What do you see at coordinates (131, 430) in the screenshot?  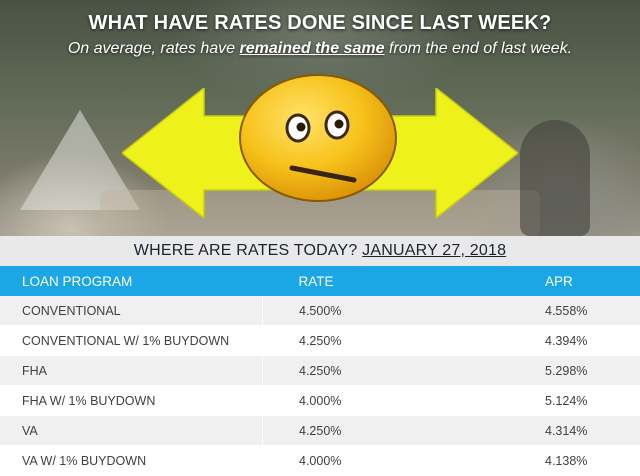 I see `loan-program-cell: VA` at bounding box center [131, 430].